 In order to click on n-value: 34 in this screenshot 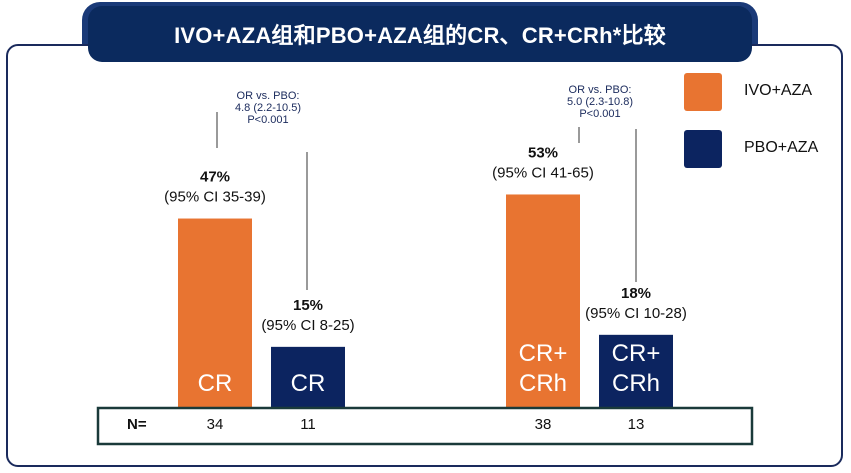, I will do `click(215, 424)`.